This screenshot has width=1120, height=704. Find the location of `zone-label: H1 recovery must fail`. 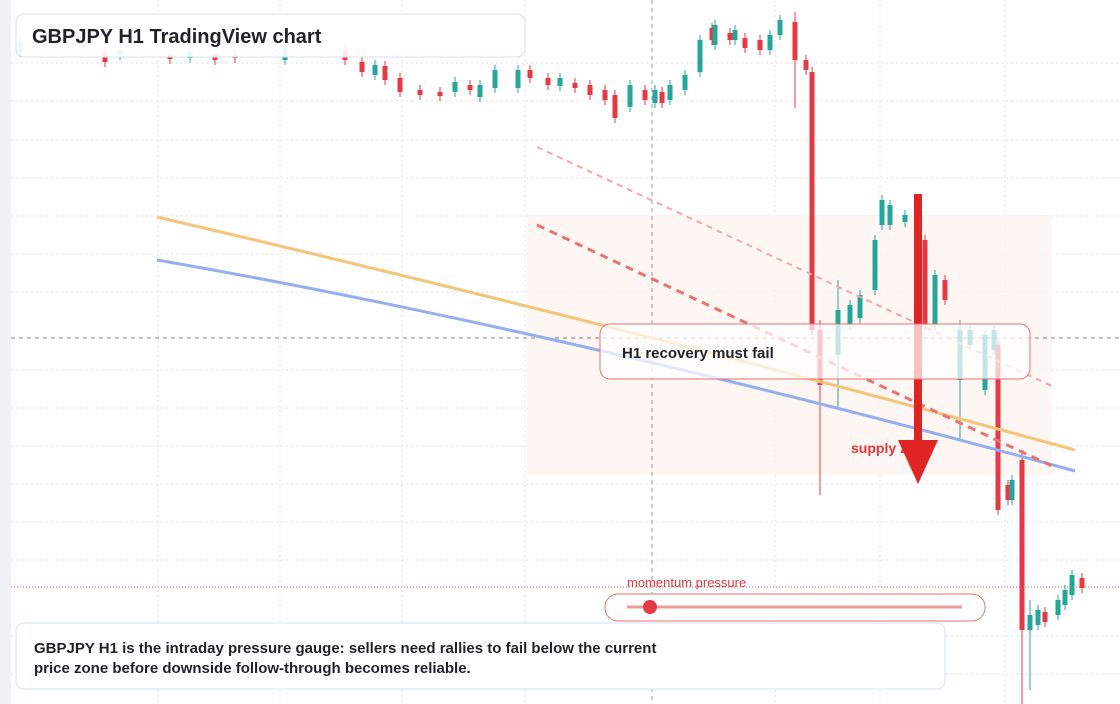

zone-label: H1 recovery must fail is located at coordinates (698, 353).